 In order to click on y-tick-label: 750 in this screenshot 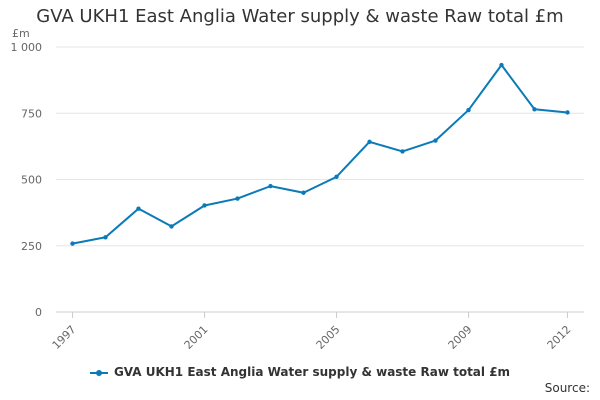, I will do `click(31, 113)`.